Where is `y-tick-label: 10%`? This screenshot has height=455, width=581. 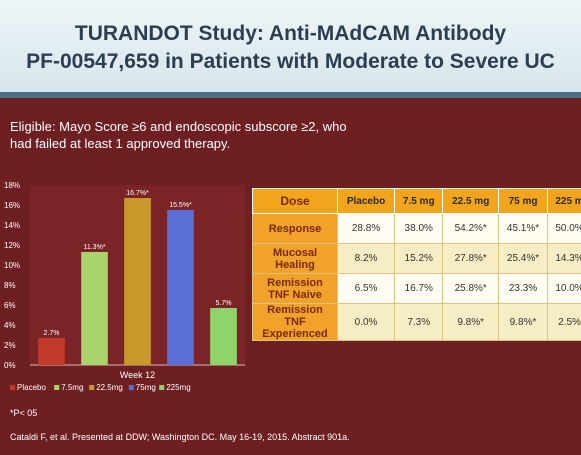 y-tick-label: 10% is located at coordinates (12, 265).